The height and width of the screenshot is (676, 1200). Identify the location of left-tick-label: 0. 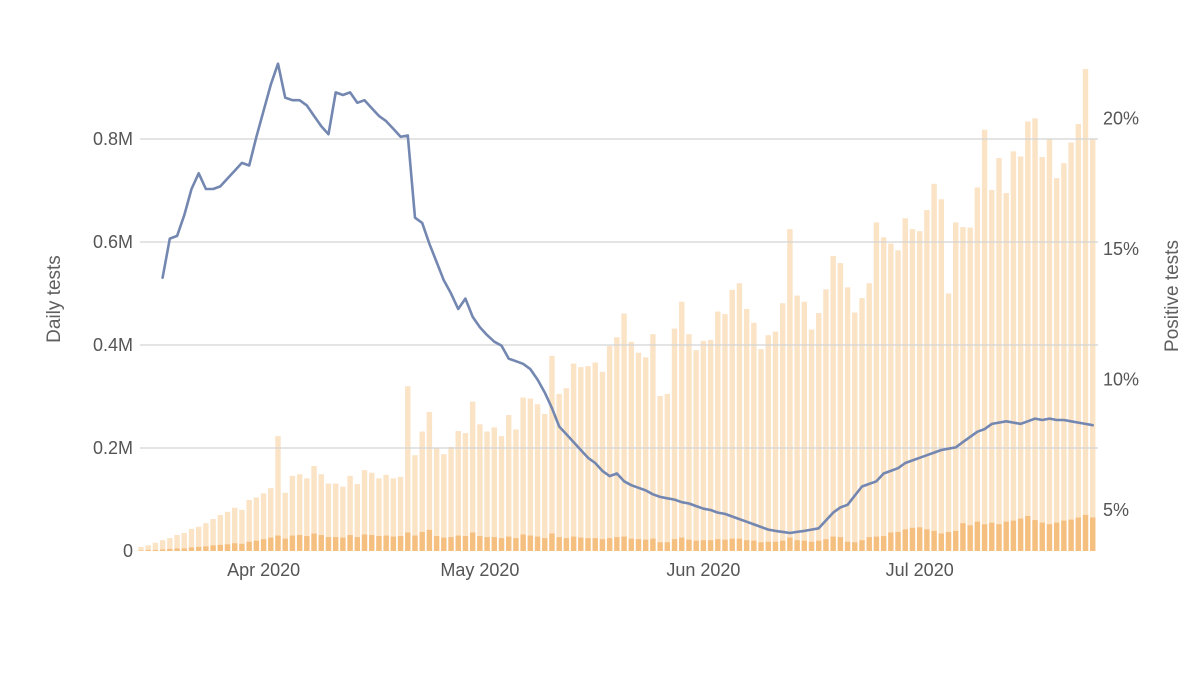
(128, 551).